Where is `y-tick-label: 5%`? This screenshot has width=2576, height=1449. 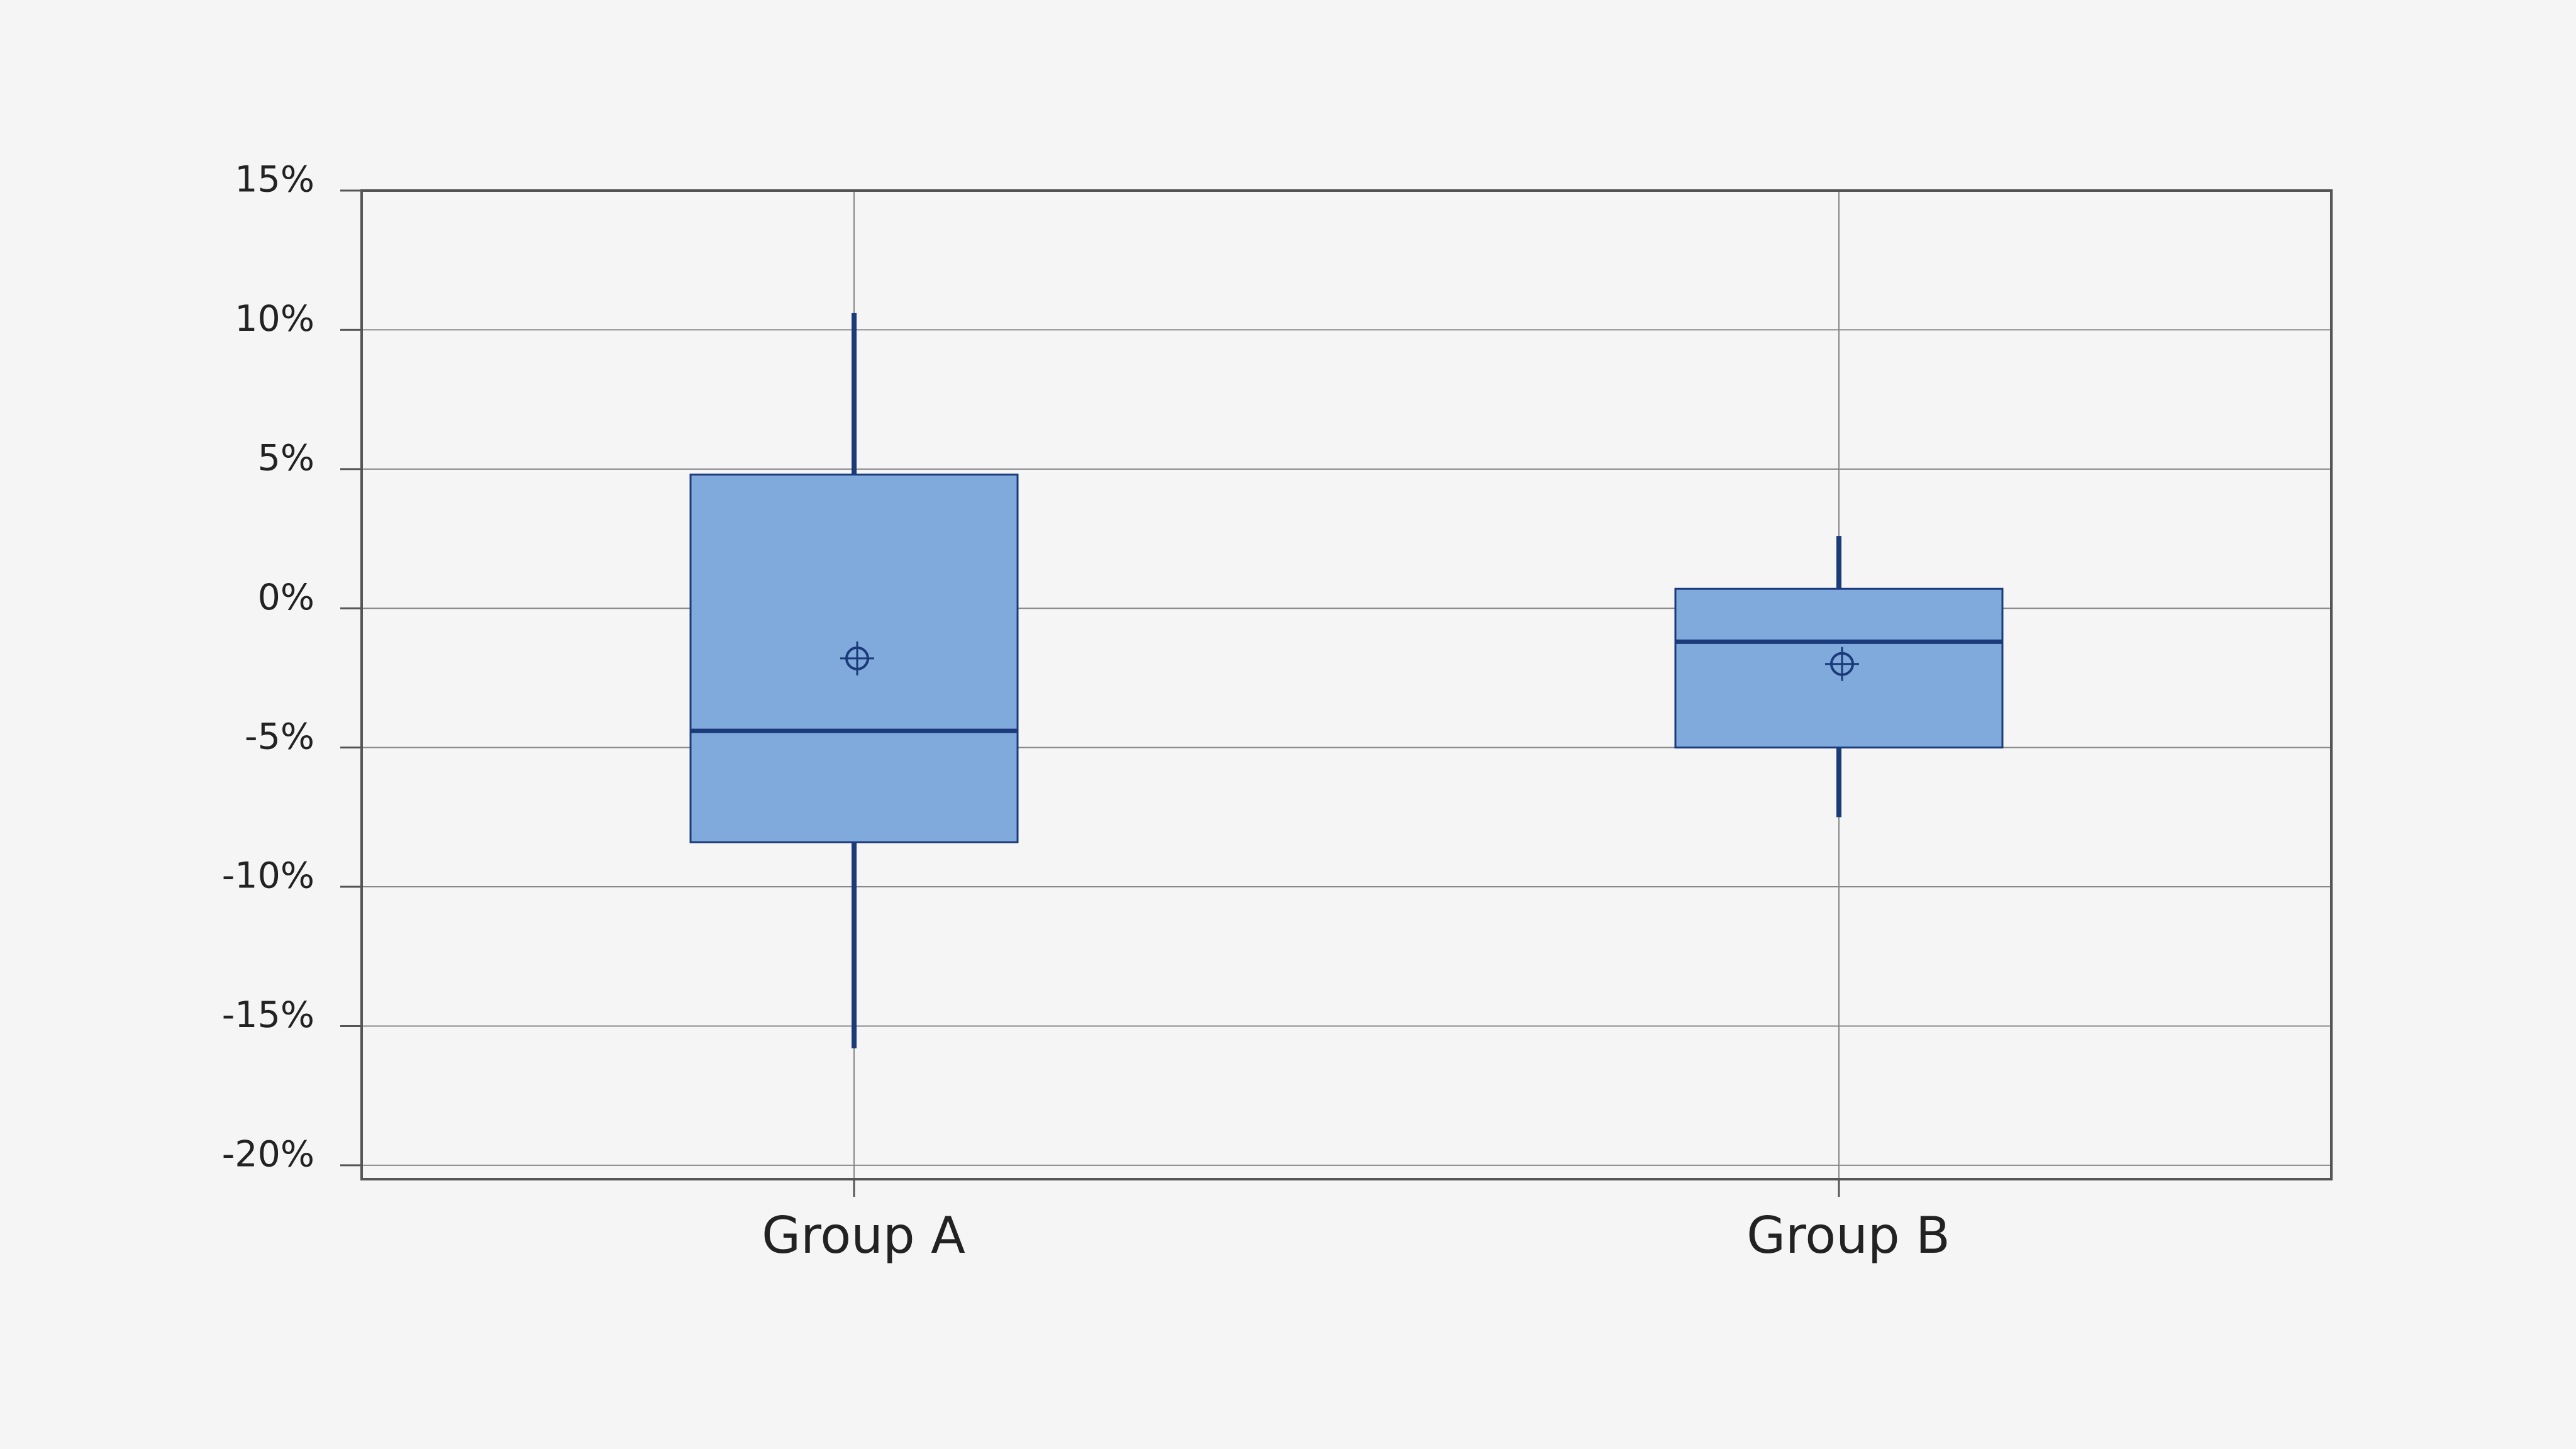
y-tick-label: 5% is located at coordinates (286, 458).